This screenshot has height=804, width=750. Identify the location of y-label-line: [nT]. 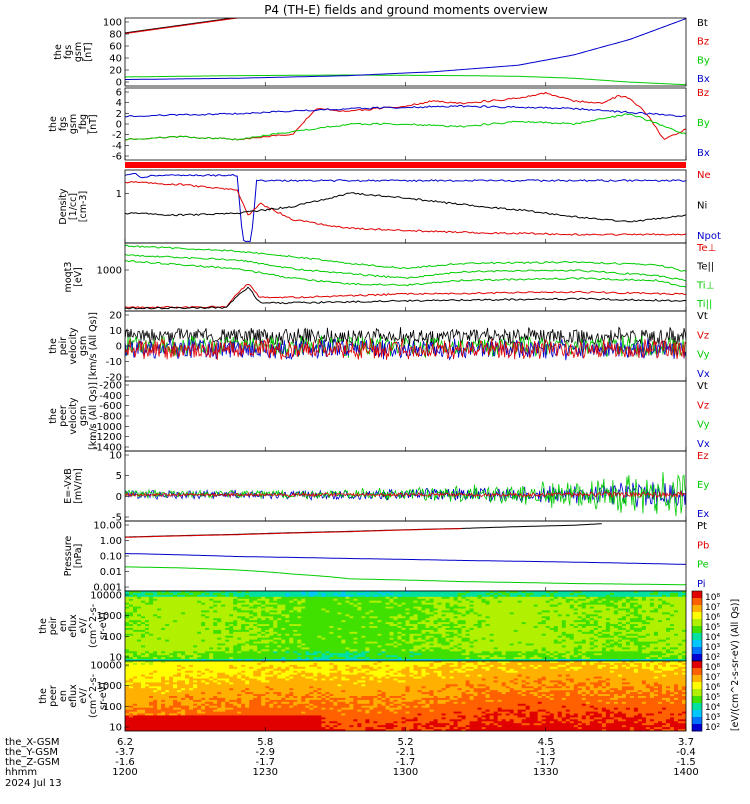
(88, 51).